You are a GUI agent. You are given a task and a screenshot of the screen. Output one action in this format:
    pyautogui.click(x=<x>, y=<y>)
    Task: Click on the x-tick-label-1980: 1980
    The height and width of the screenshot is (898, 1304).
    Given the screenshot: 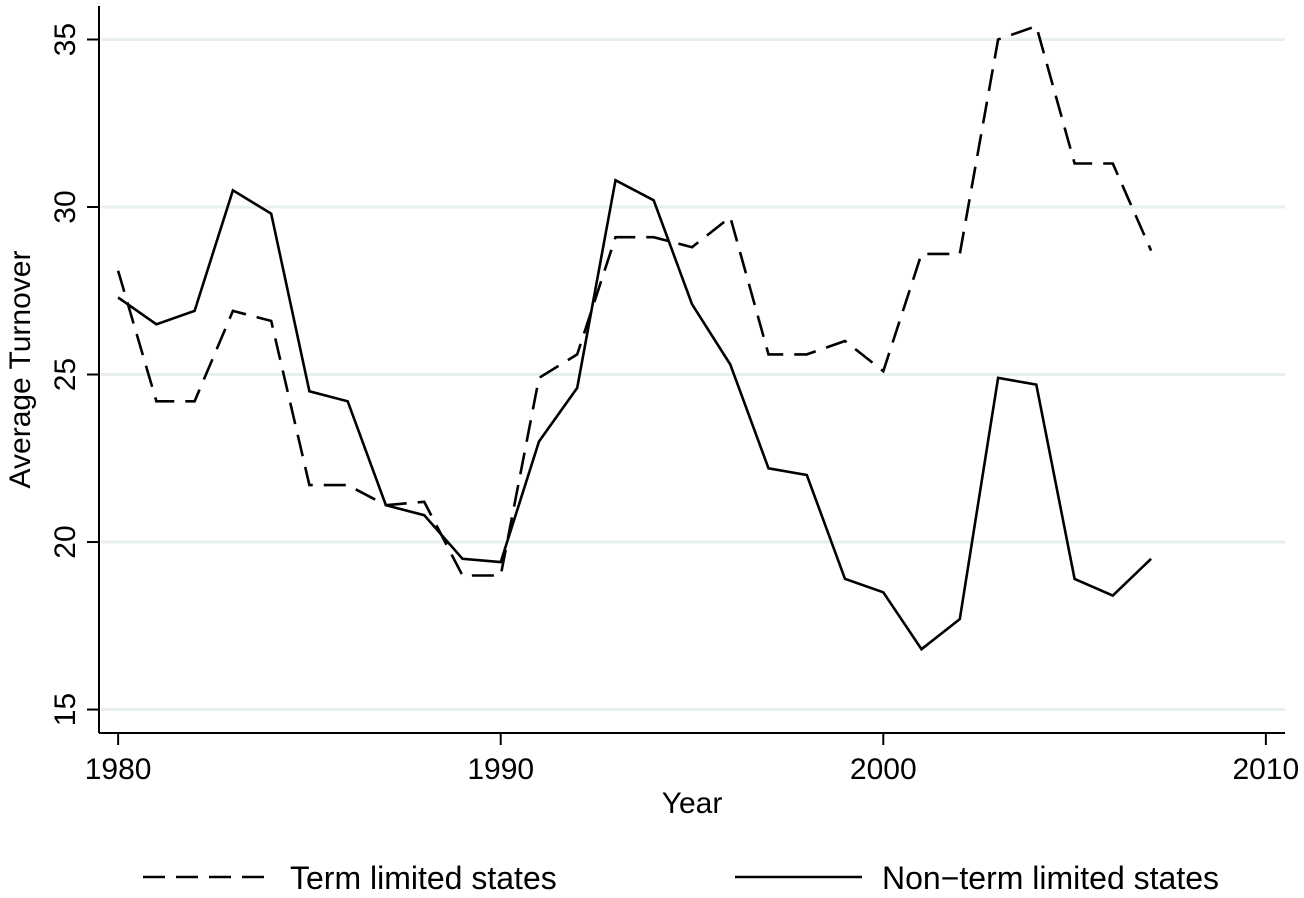 What is the action you would take?
    pyautogui.click(x=118, y=769)
    